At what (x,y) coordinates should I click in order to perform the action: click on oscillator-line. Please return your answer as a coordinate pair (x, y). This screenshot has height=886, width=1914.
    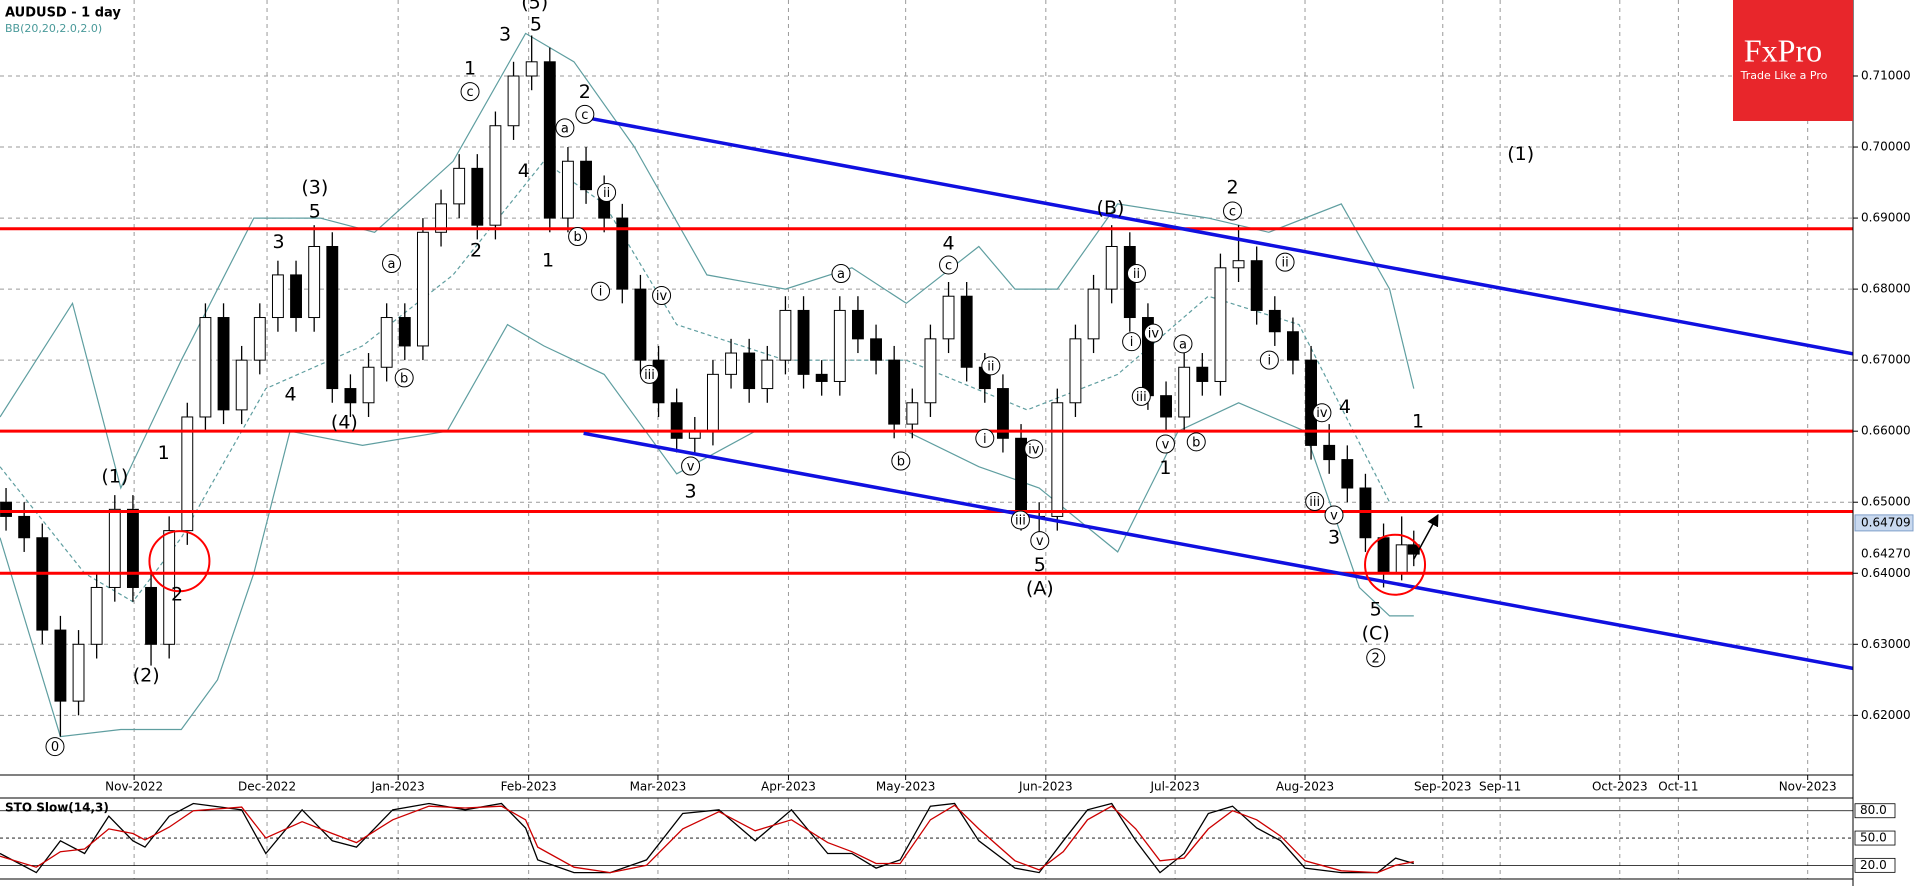
    Looking at the image, I should click on (707, 839).